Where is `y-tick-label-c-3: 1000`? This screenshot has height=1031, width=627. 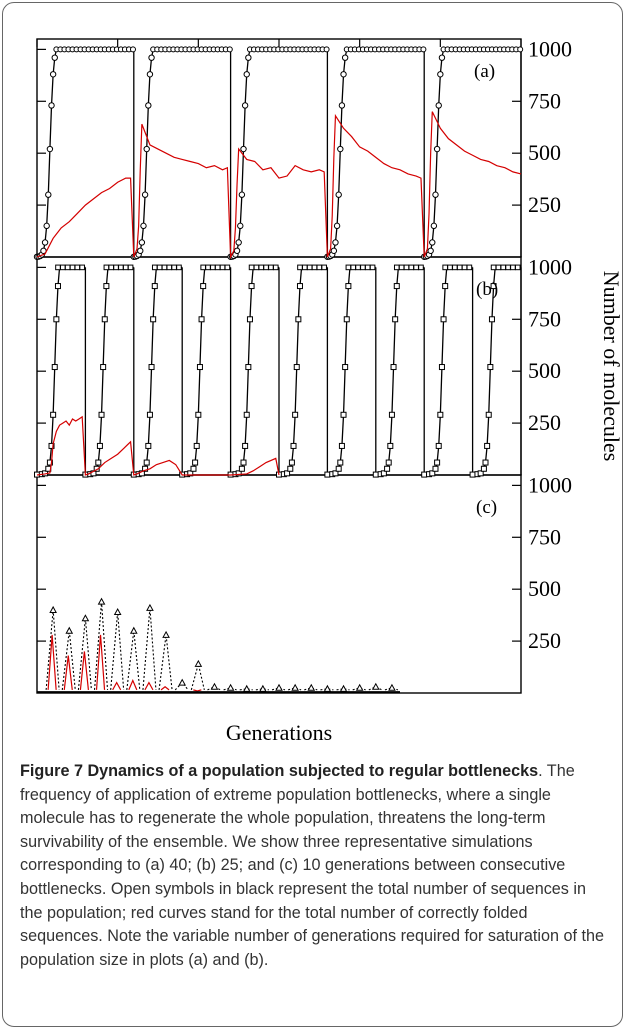 y-tick-label-c-3: 1000 is located at coordinates (550, 484).